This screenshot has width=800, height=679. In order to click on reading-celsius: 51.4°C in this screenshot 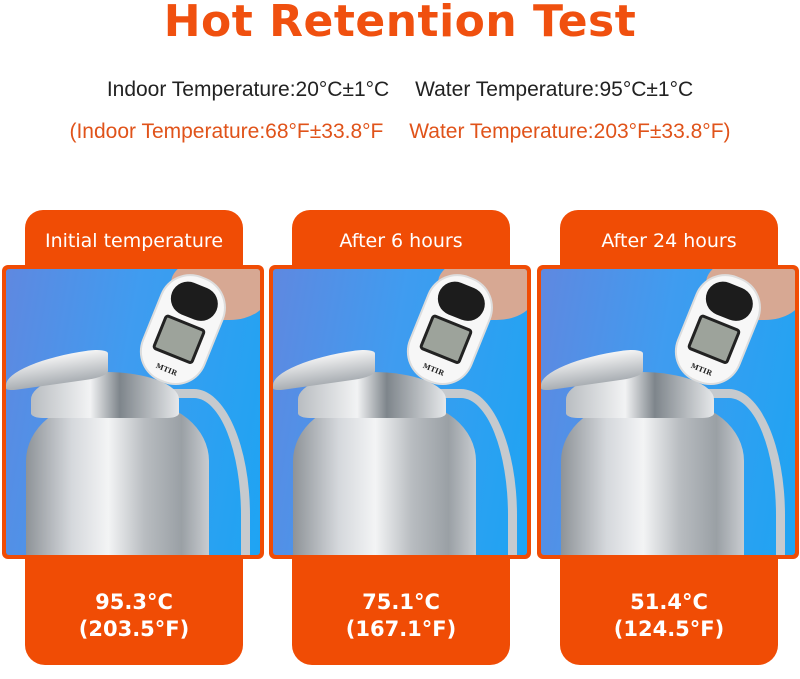, I will do `click(669, 602)`.